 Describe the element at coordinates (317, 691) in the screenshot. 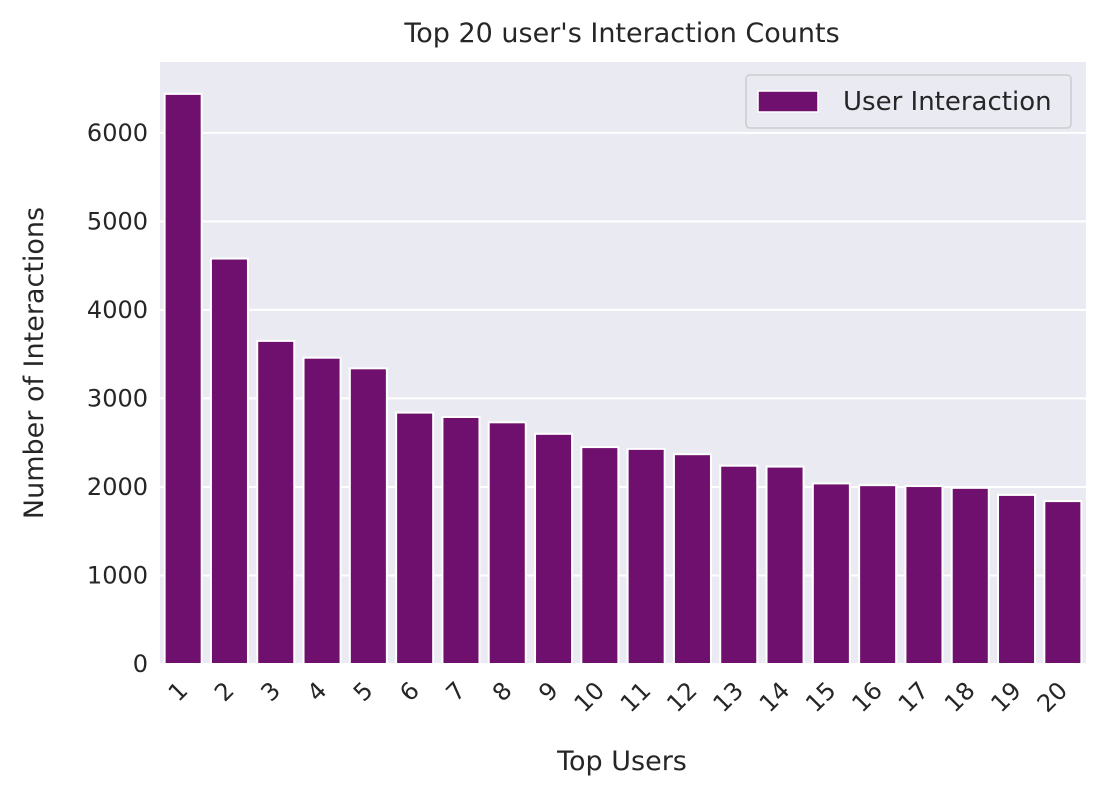

I see `x-tick-label: 4` at that location.